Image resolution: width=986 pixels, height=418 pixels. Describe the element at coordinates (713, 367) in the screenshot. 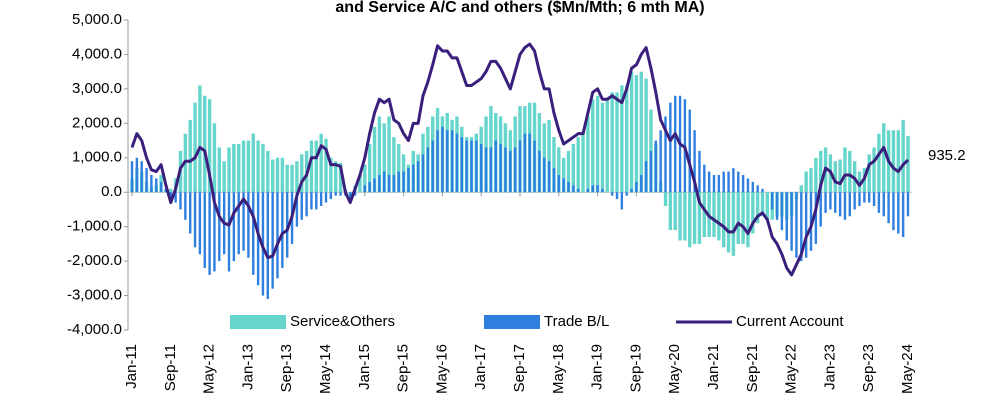

I see `x-tick-label: Jan-21` at that location.